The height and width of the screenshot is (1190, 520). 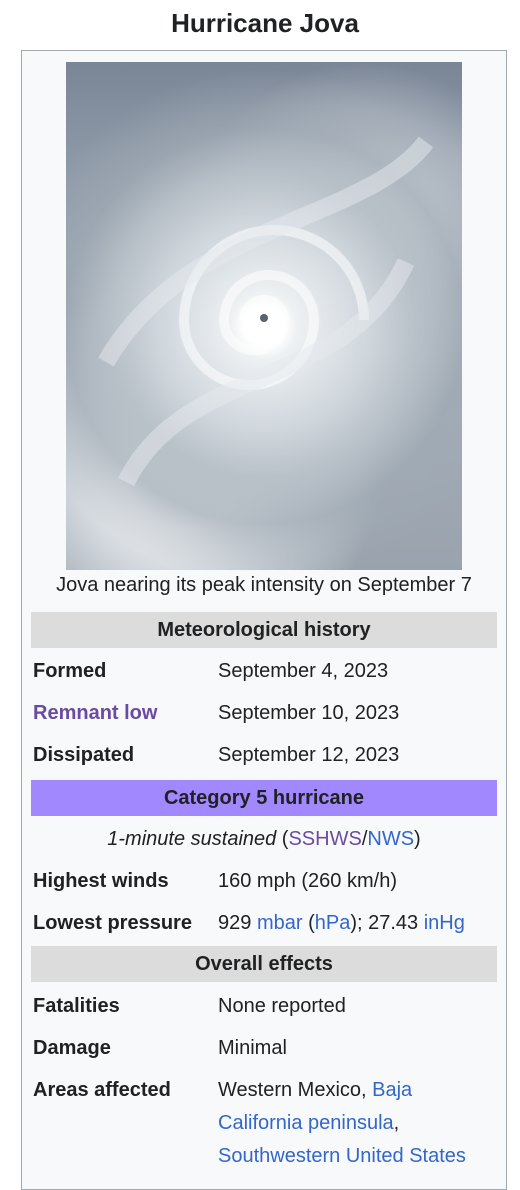 What do you see at coordinates (295, 1090) in the screenshot?
I see `areas-plain-1: Western Mexico,` at bounding box center [295, 1090].